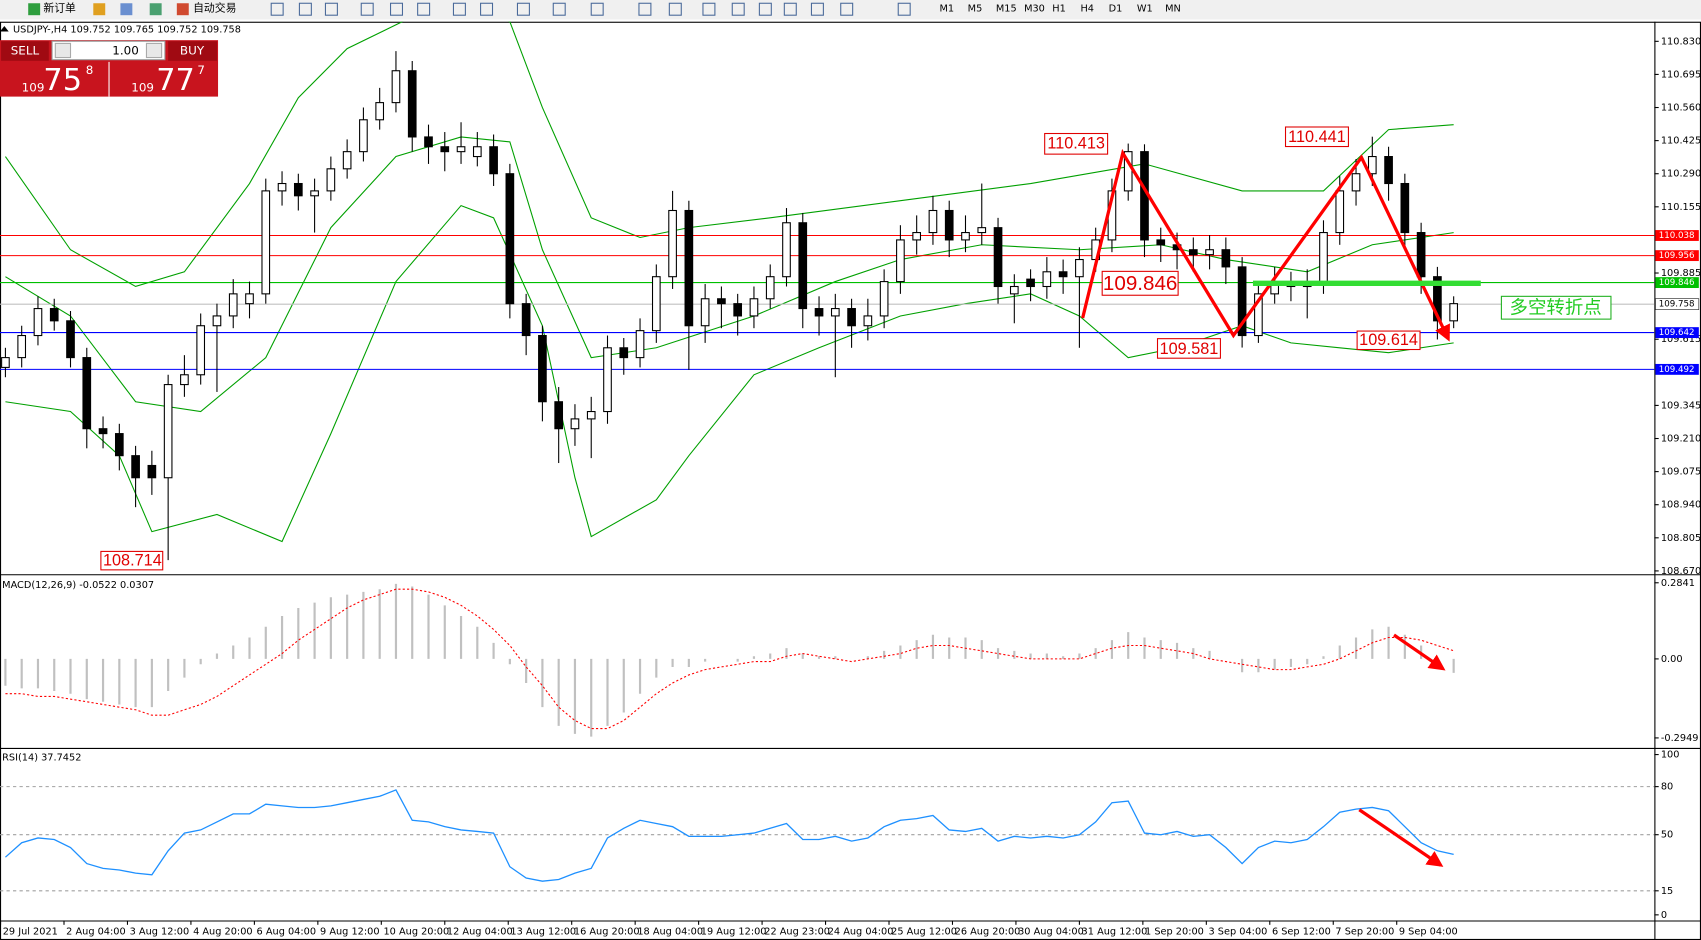  I want to click on x-tick-label: 24 Aug 04:00, so click(861, 931).